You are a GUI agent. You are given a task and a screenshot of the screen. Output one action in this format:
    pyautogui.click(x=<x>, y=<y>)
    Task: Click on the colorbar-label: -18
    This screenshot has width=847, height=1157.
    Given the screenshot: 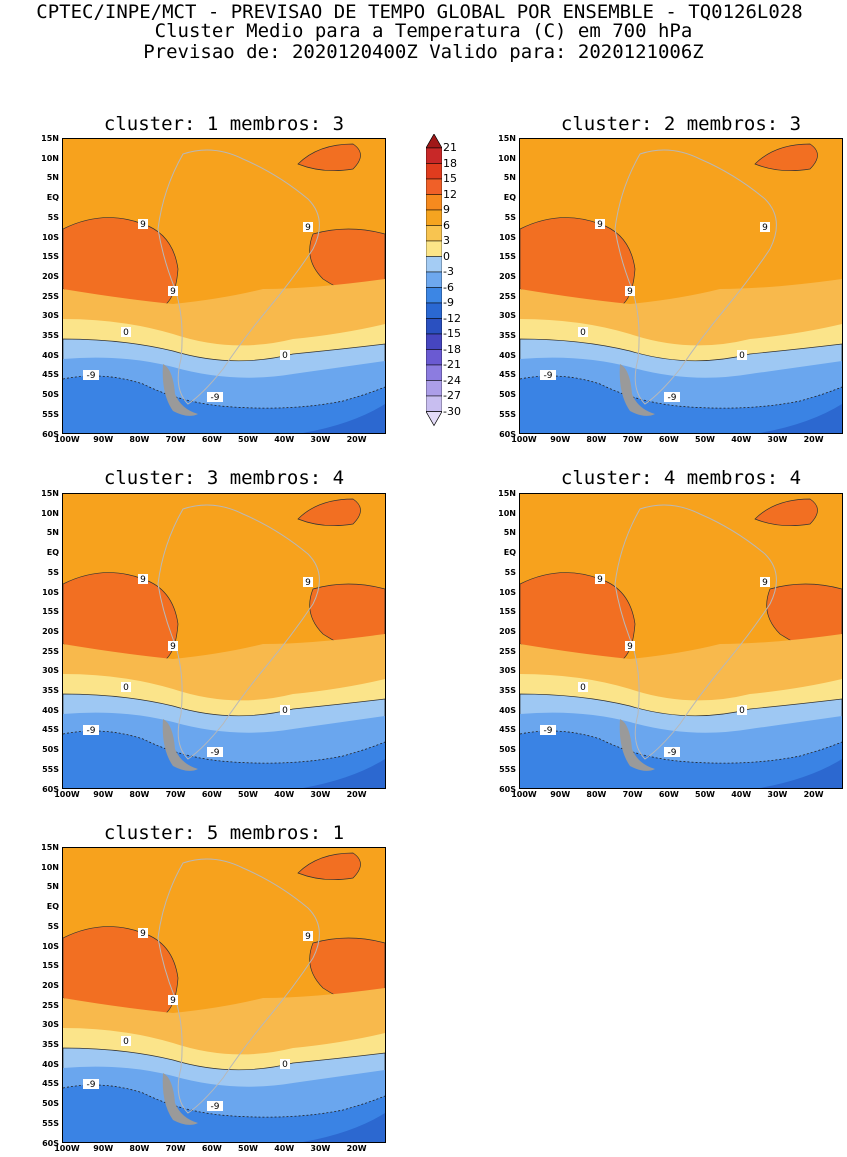 What is the action you would take?
    pyautogui.click(x=452, y=349)
    